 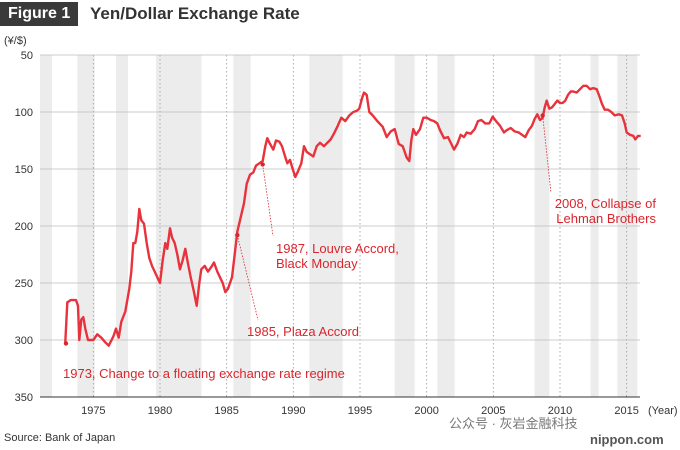 What do you see at coordinates (60, 438) in the screenshot?
I see `source-note: Source: Bank of Japan` at bounding box center [60, 438].